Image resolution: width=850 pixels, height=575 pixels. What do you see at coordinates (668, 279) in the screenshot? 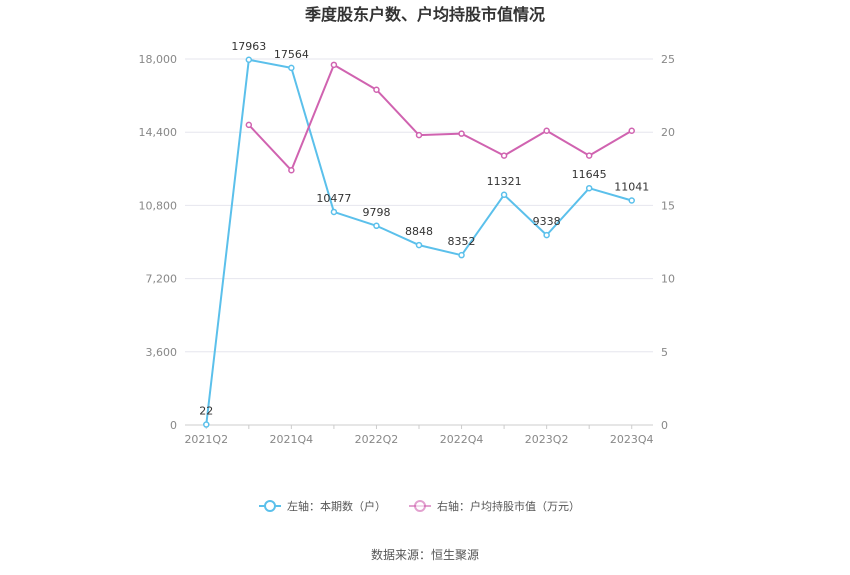
I see `right-tick-label: 10` at bounding box center [668, 279].